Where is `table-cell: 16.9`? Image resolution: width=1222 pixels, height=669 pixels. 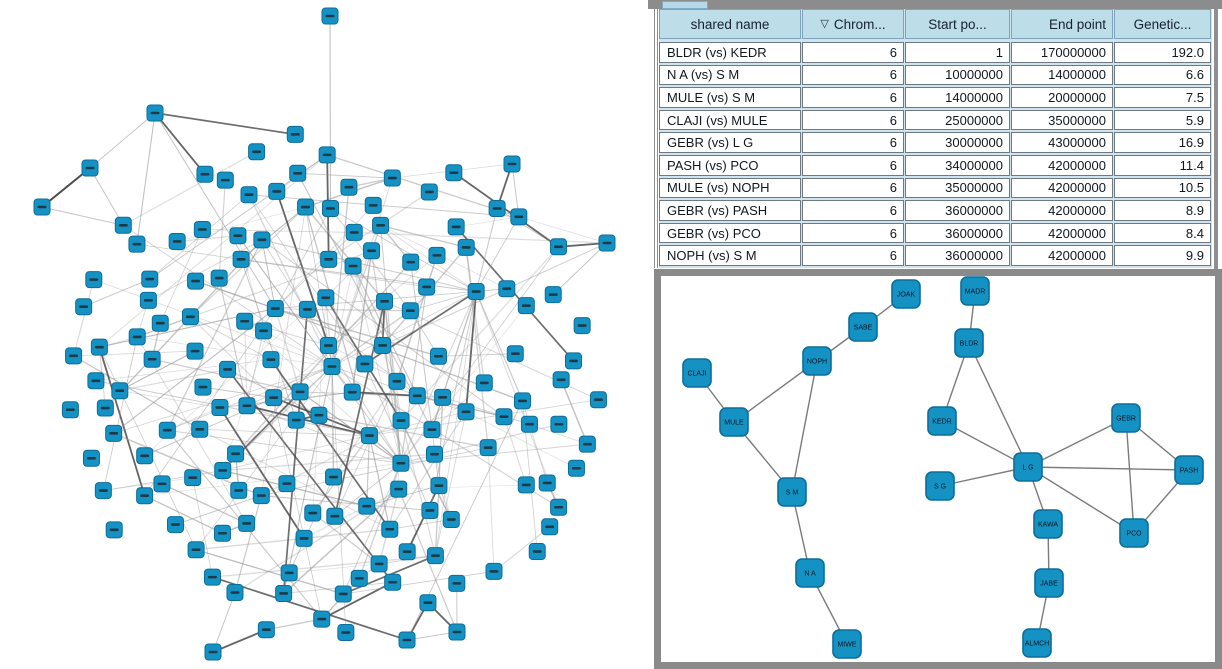
table-cell: 16.9 is located at coordinates (1162, 142).